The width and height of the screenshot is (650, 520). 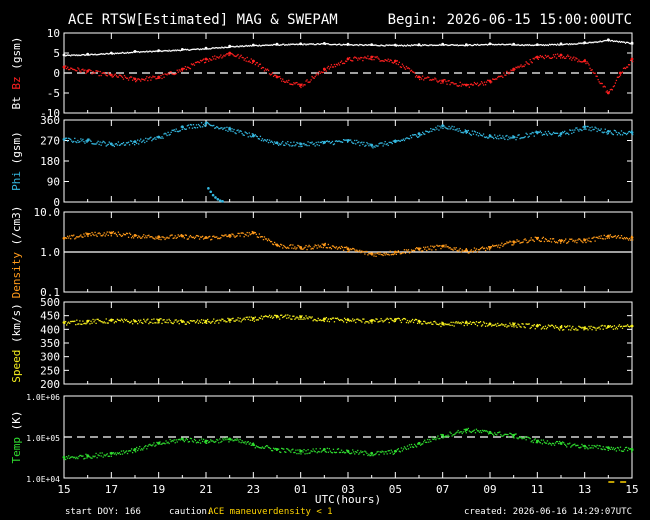 I want to click on footer-density-note: density < 1, so click(x=303, y=512).